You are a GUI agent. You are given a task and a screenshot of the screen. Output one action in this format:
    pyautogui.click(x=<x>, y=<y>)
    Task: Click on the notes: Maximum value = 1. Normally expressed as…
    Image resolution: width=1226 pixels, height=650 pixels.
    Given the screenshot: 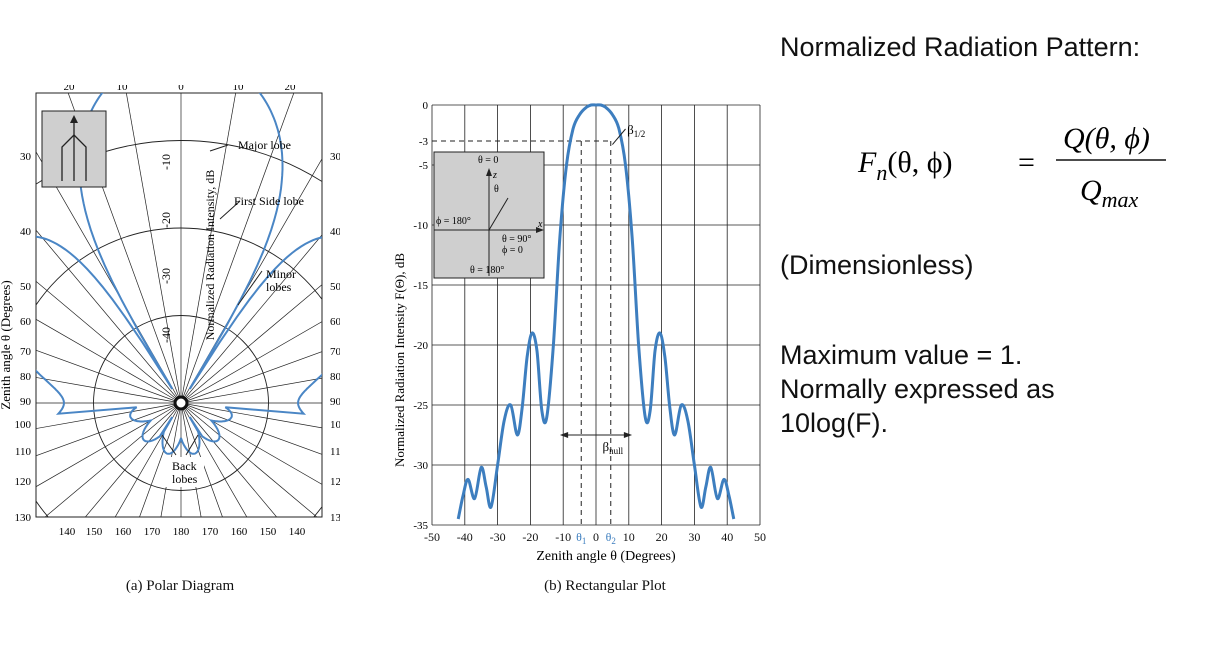 What is the action you would take?
    pyautogui.click(x=917, y=389)
    